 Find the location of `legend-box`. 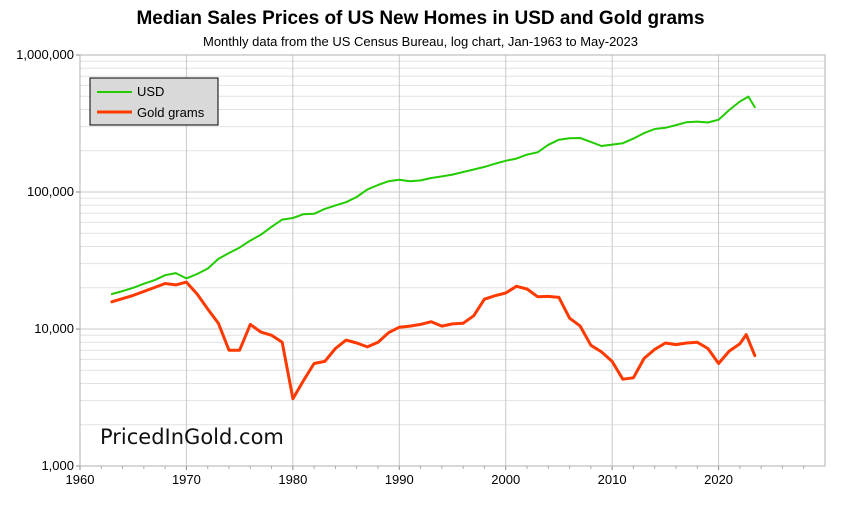

legend-box is located at coordinates (154, 101).